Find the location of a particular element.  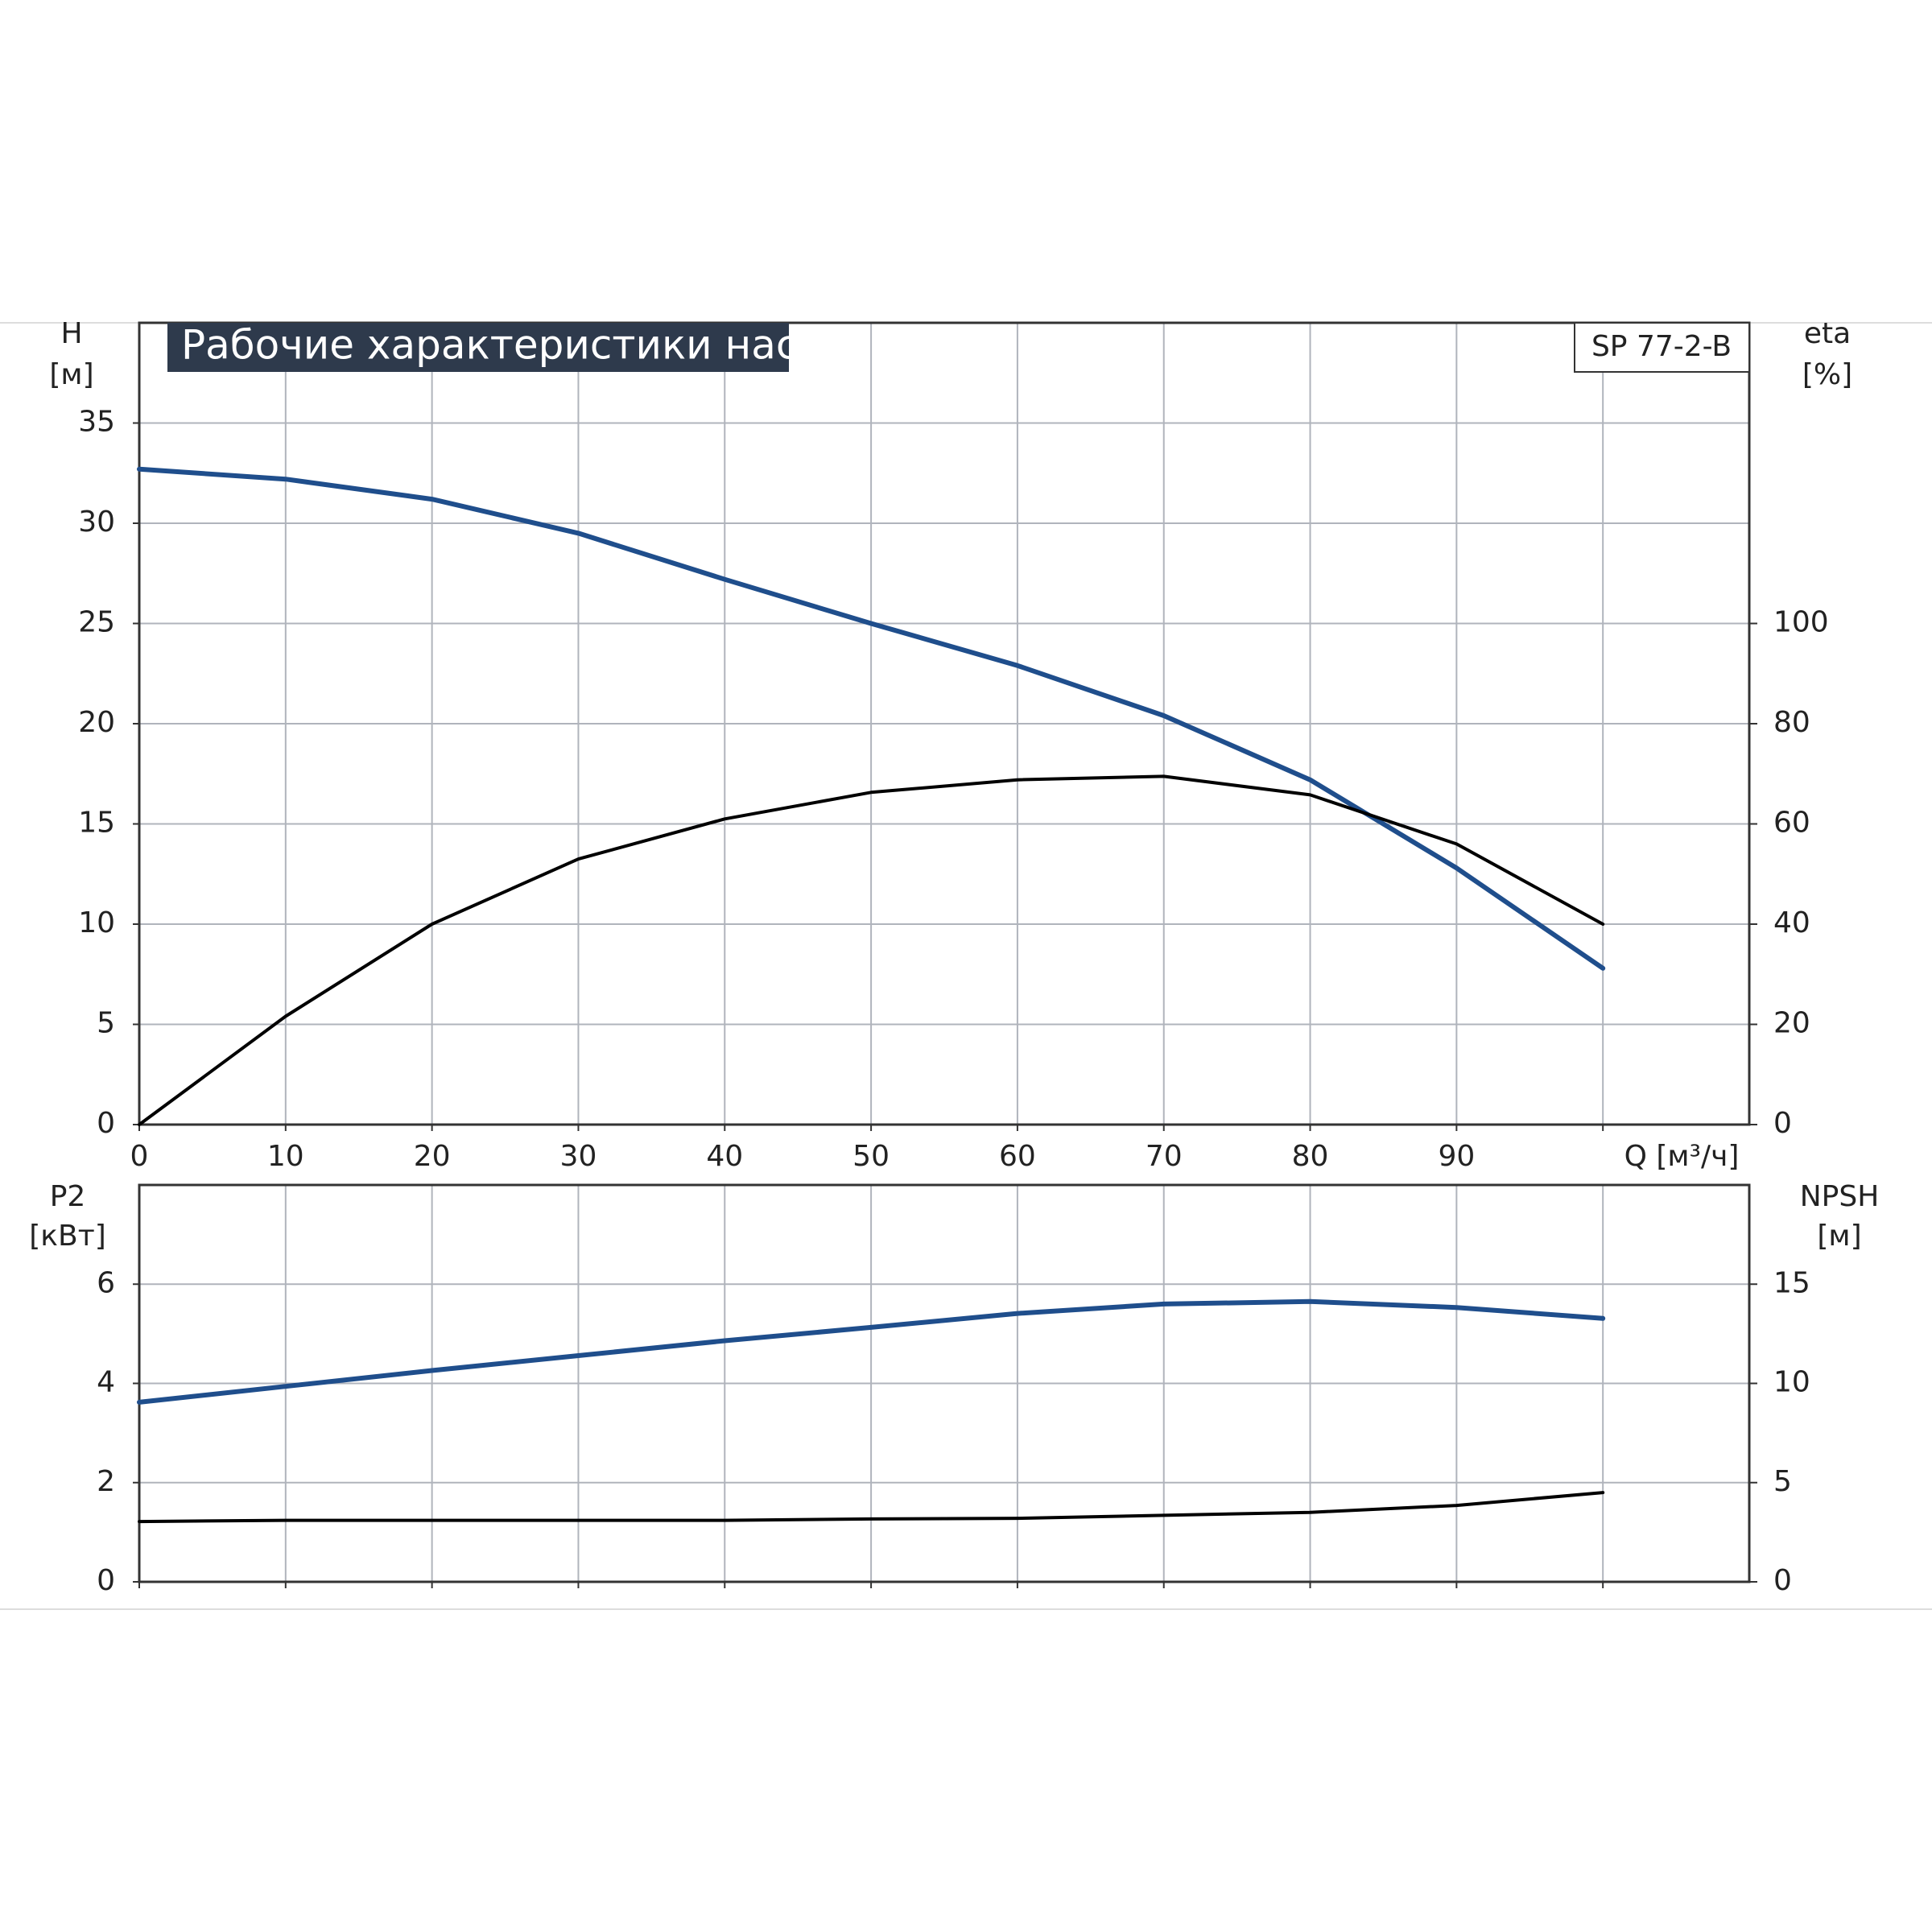

y-tick-label: 10 is located at coordinates (96, 923).